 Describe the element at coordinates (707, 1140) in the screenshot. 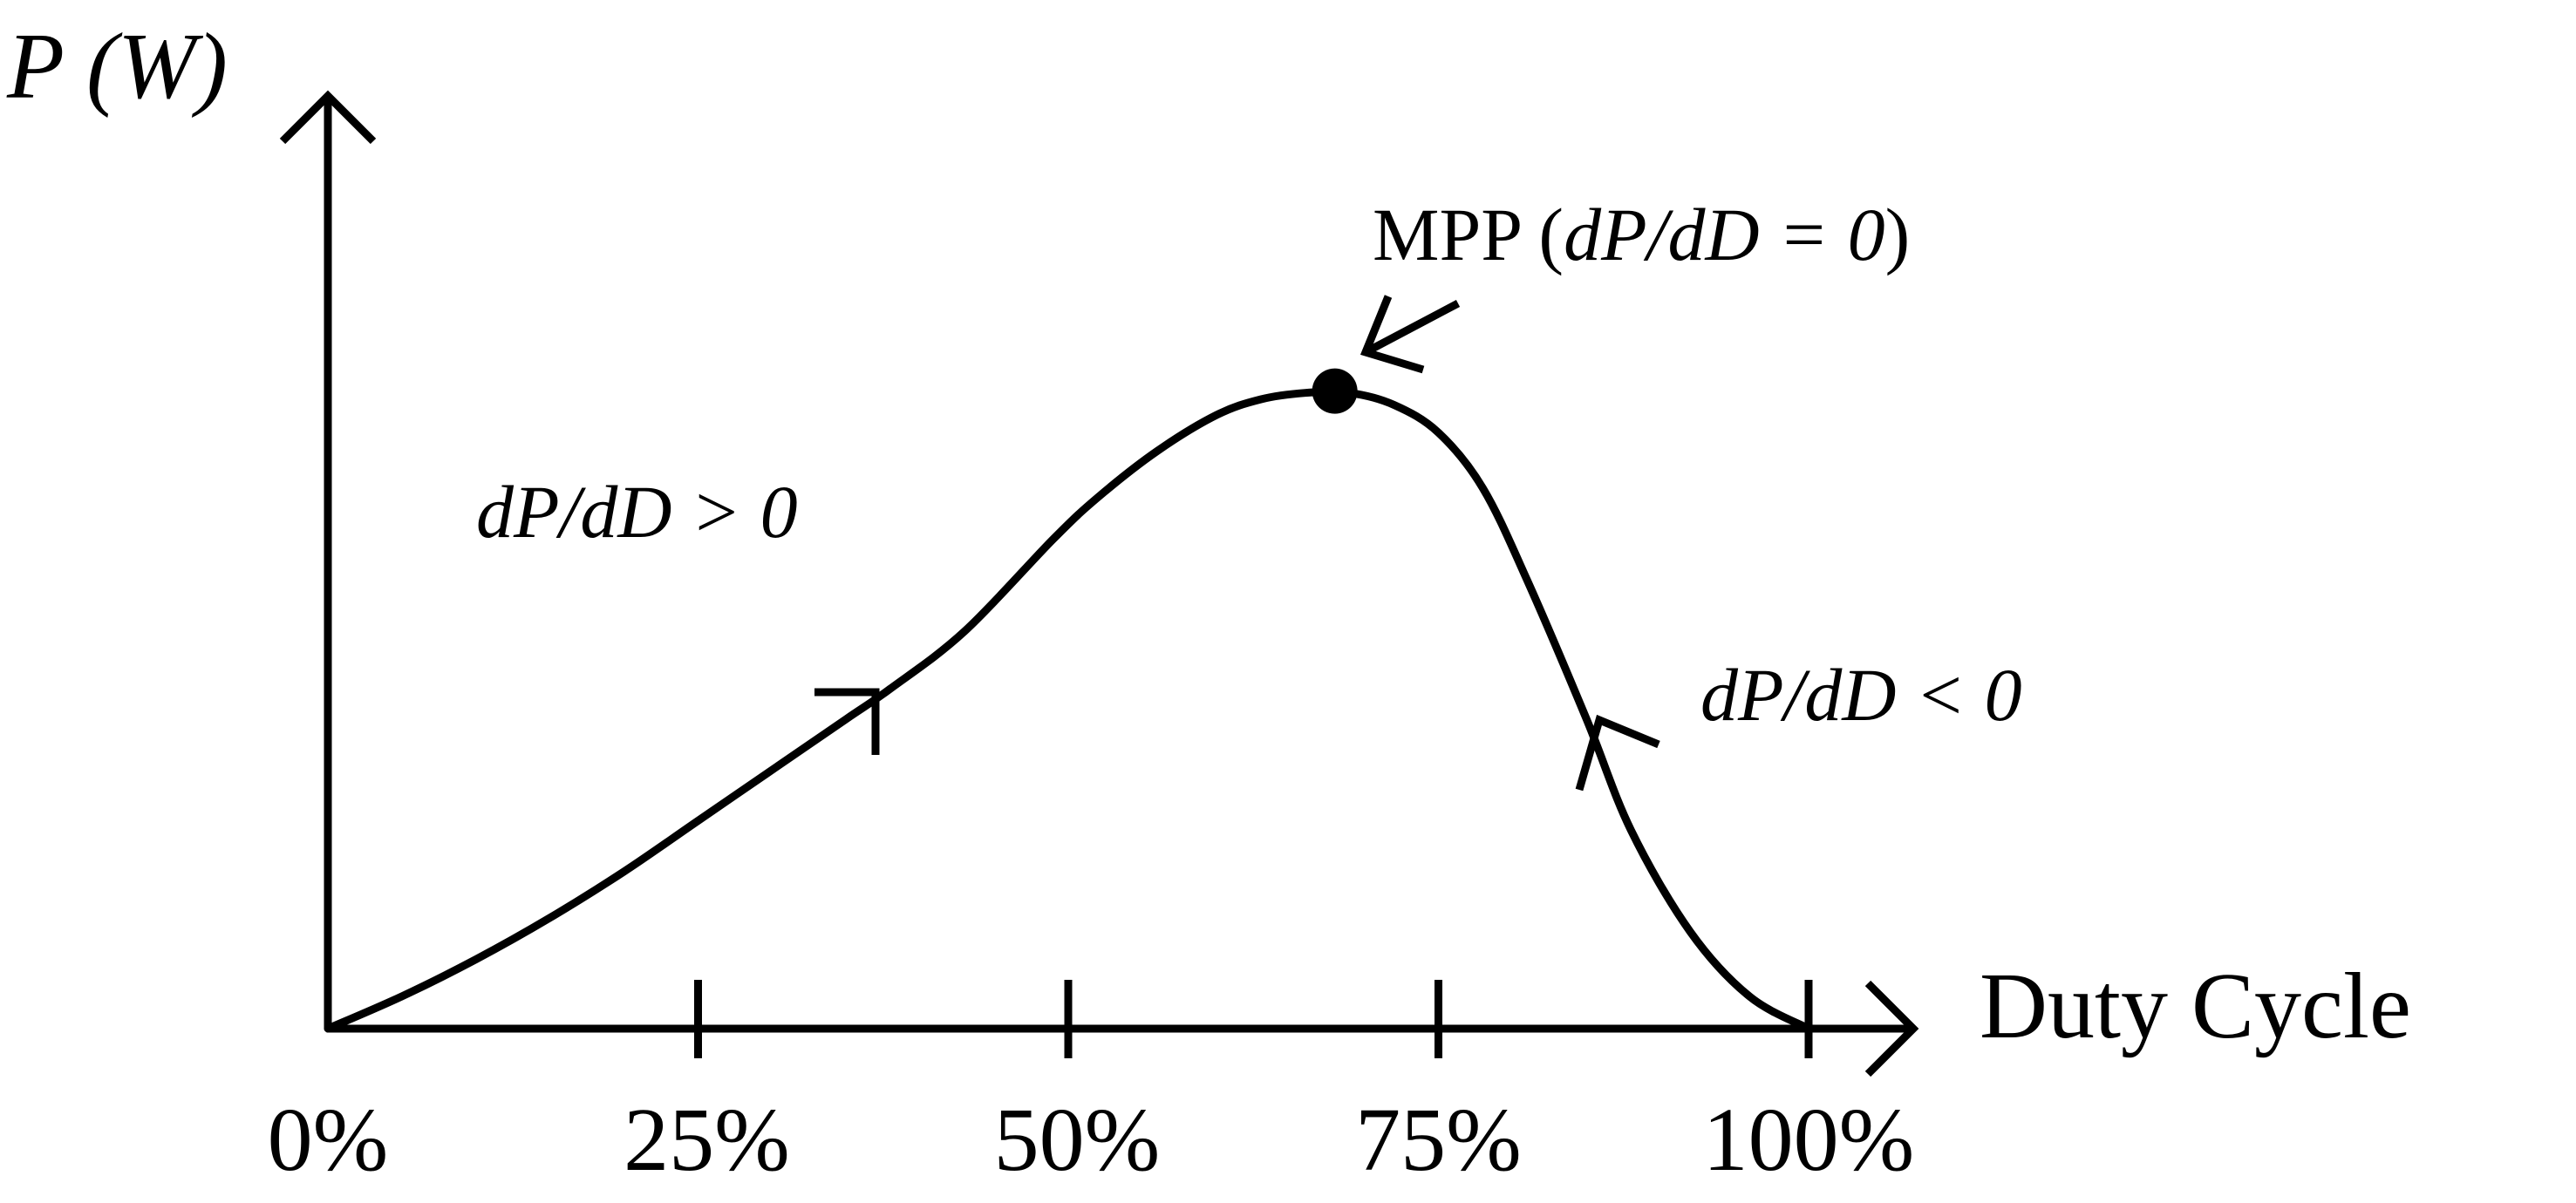

I see `x-tick-label: 25%` at that location.